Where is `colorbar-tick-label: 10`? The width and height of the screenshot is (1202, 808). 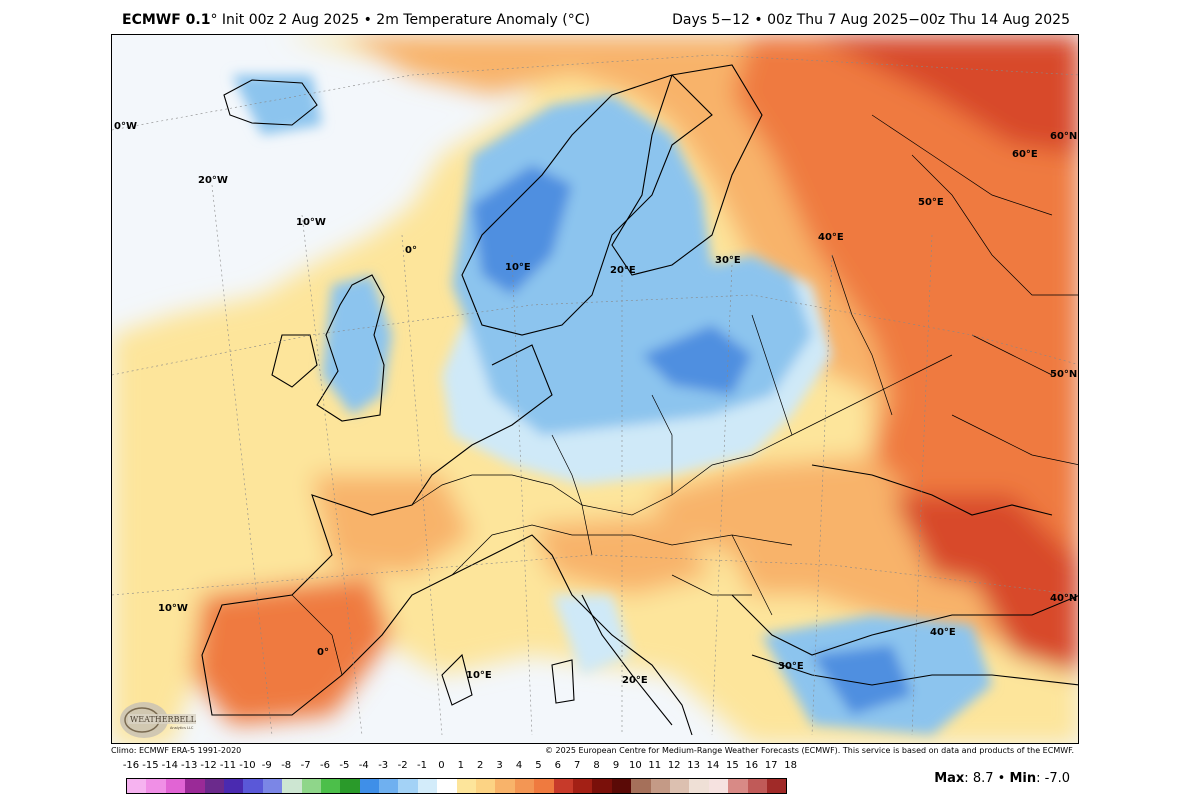
colorbar-tick-label: 10 is located at coordinates (635, 765).